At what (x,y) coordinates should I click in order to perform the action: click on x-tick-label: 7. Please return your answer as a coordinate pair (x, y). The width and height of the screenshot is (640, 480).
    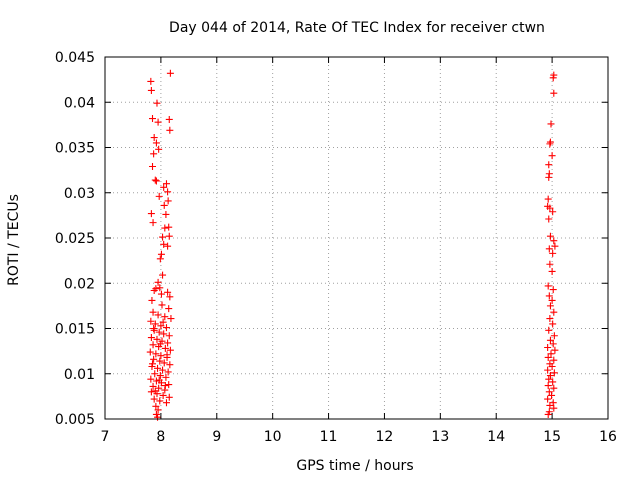
    Looking at the image, I should click on (105, 437).